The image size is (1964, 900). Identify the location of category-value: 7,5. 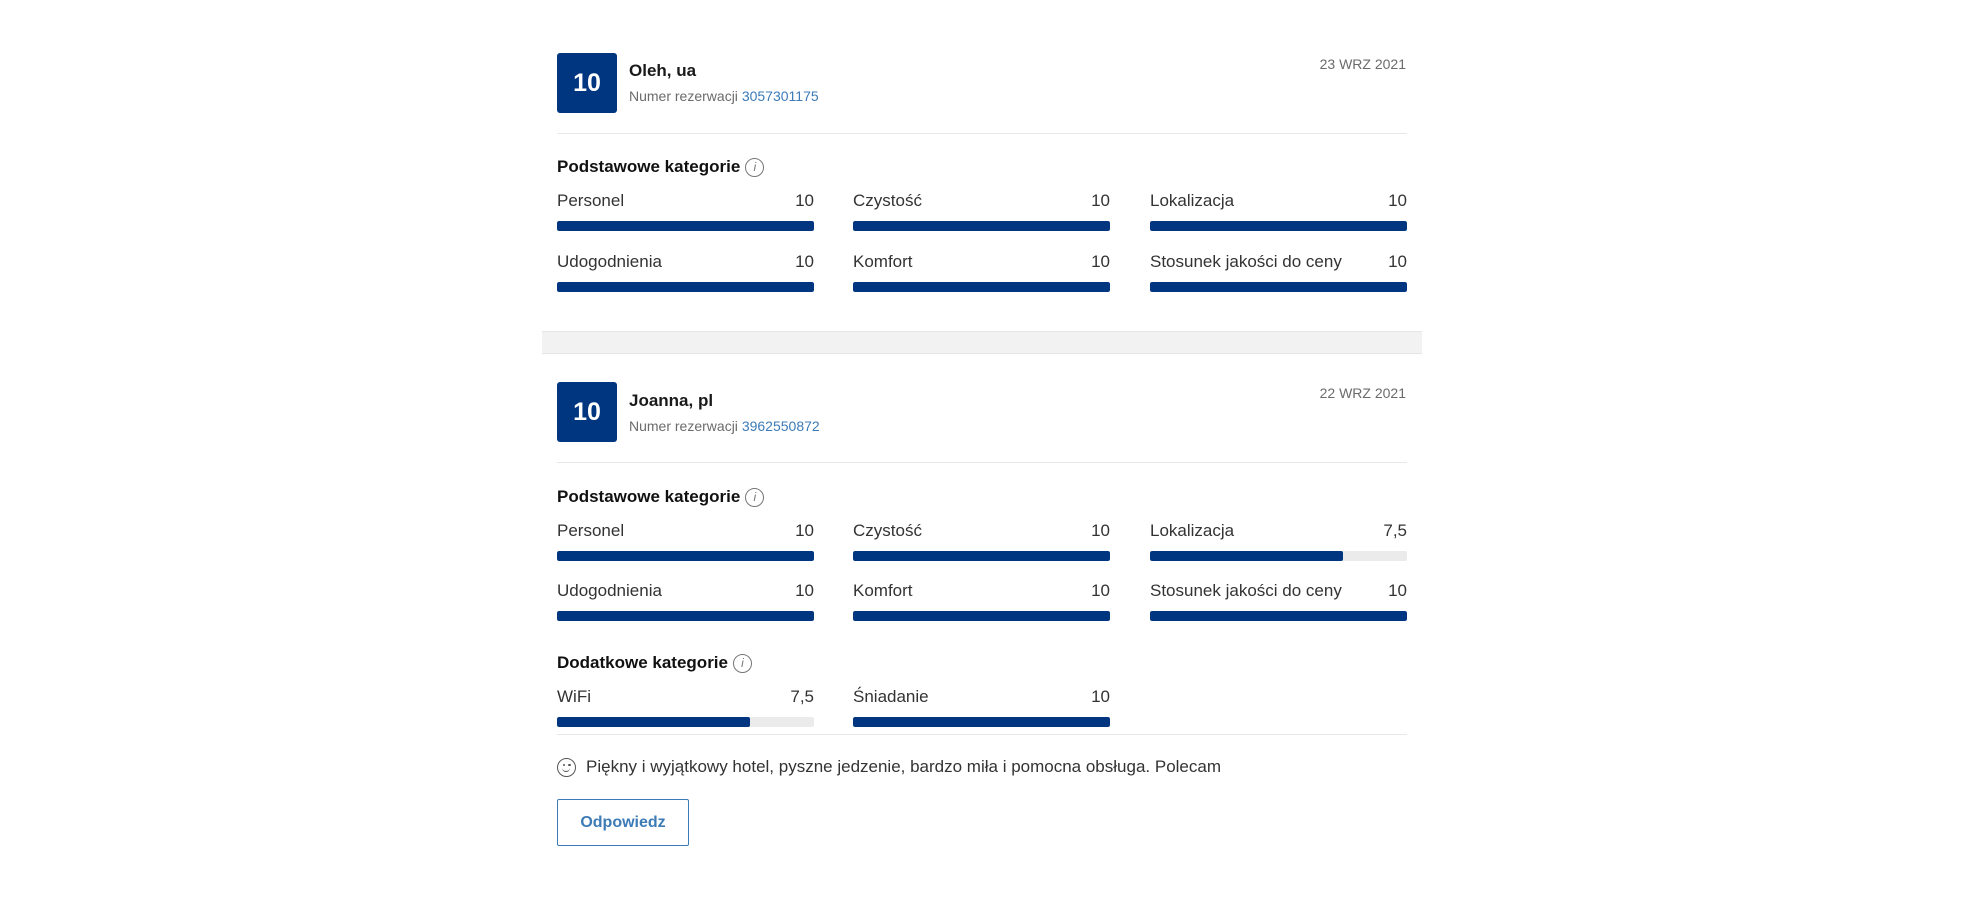
(1395, 530).